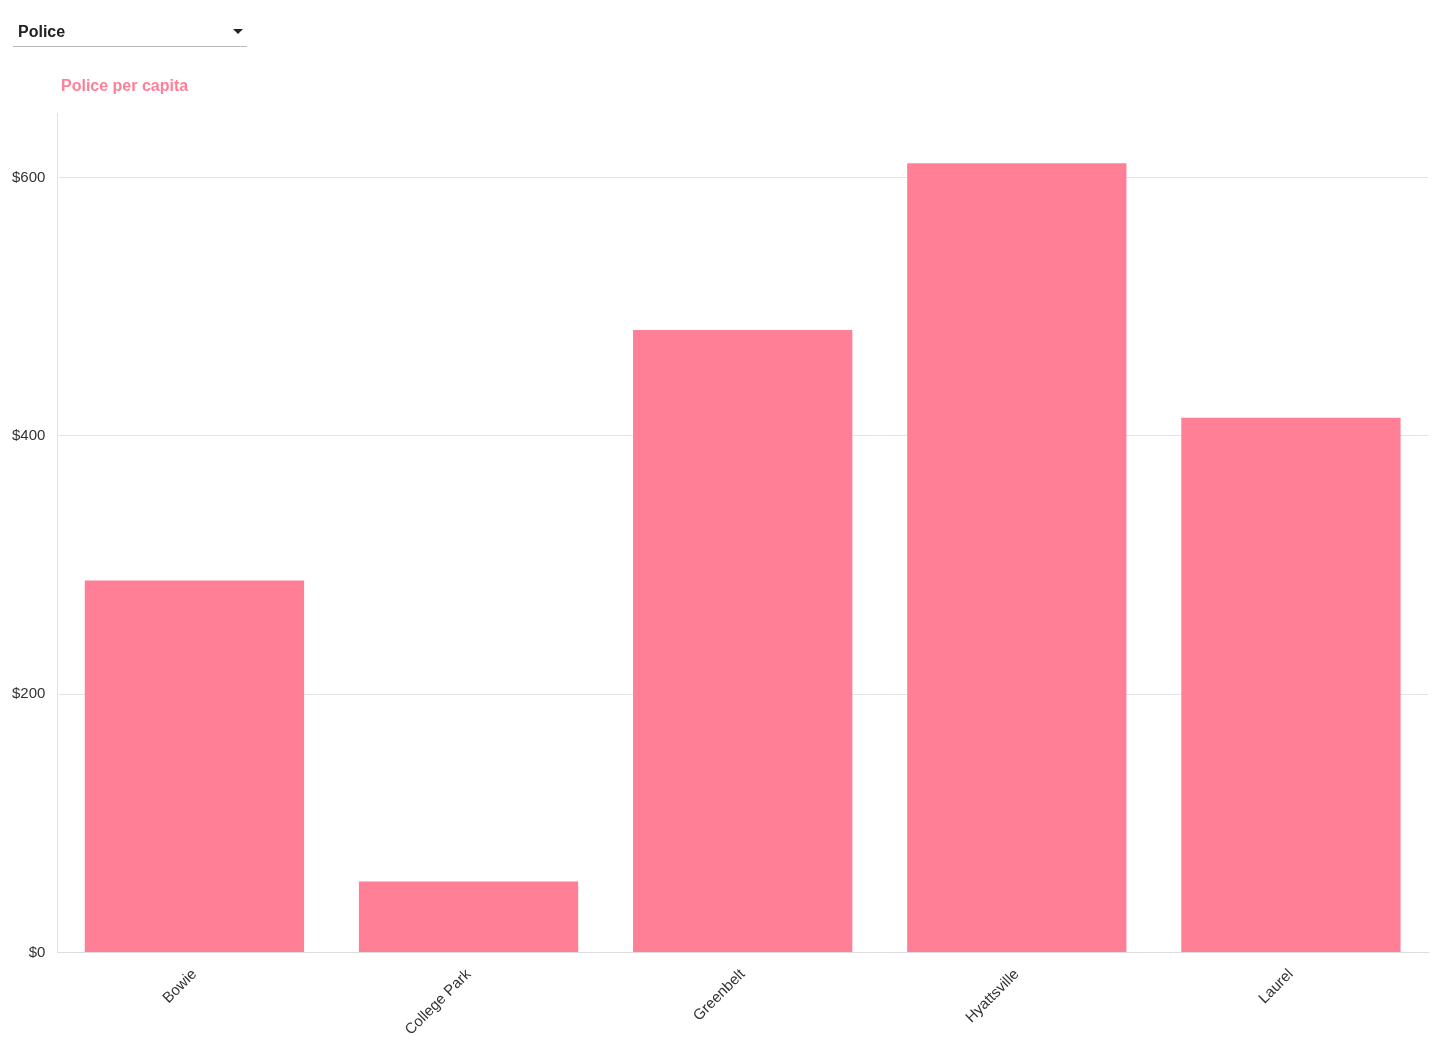 Image resolution: width=1456 pixels, height=1052 pixels. Describe the element at coordinates (28, 693) in the screenshot. I see `y-tick-label: $200` at that location.